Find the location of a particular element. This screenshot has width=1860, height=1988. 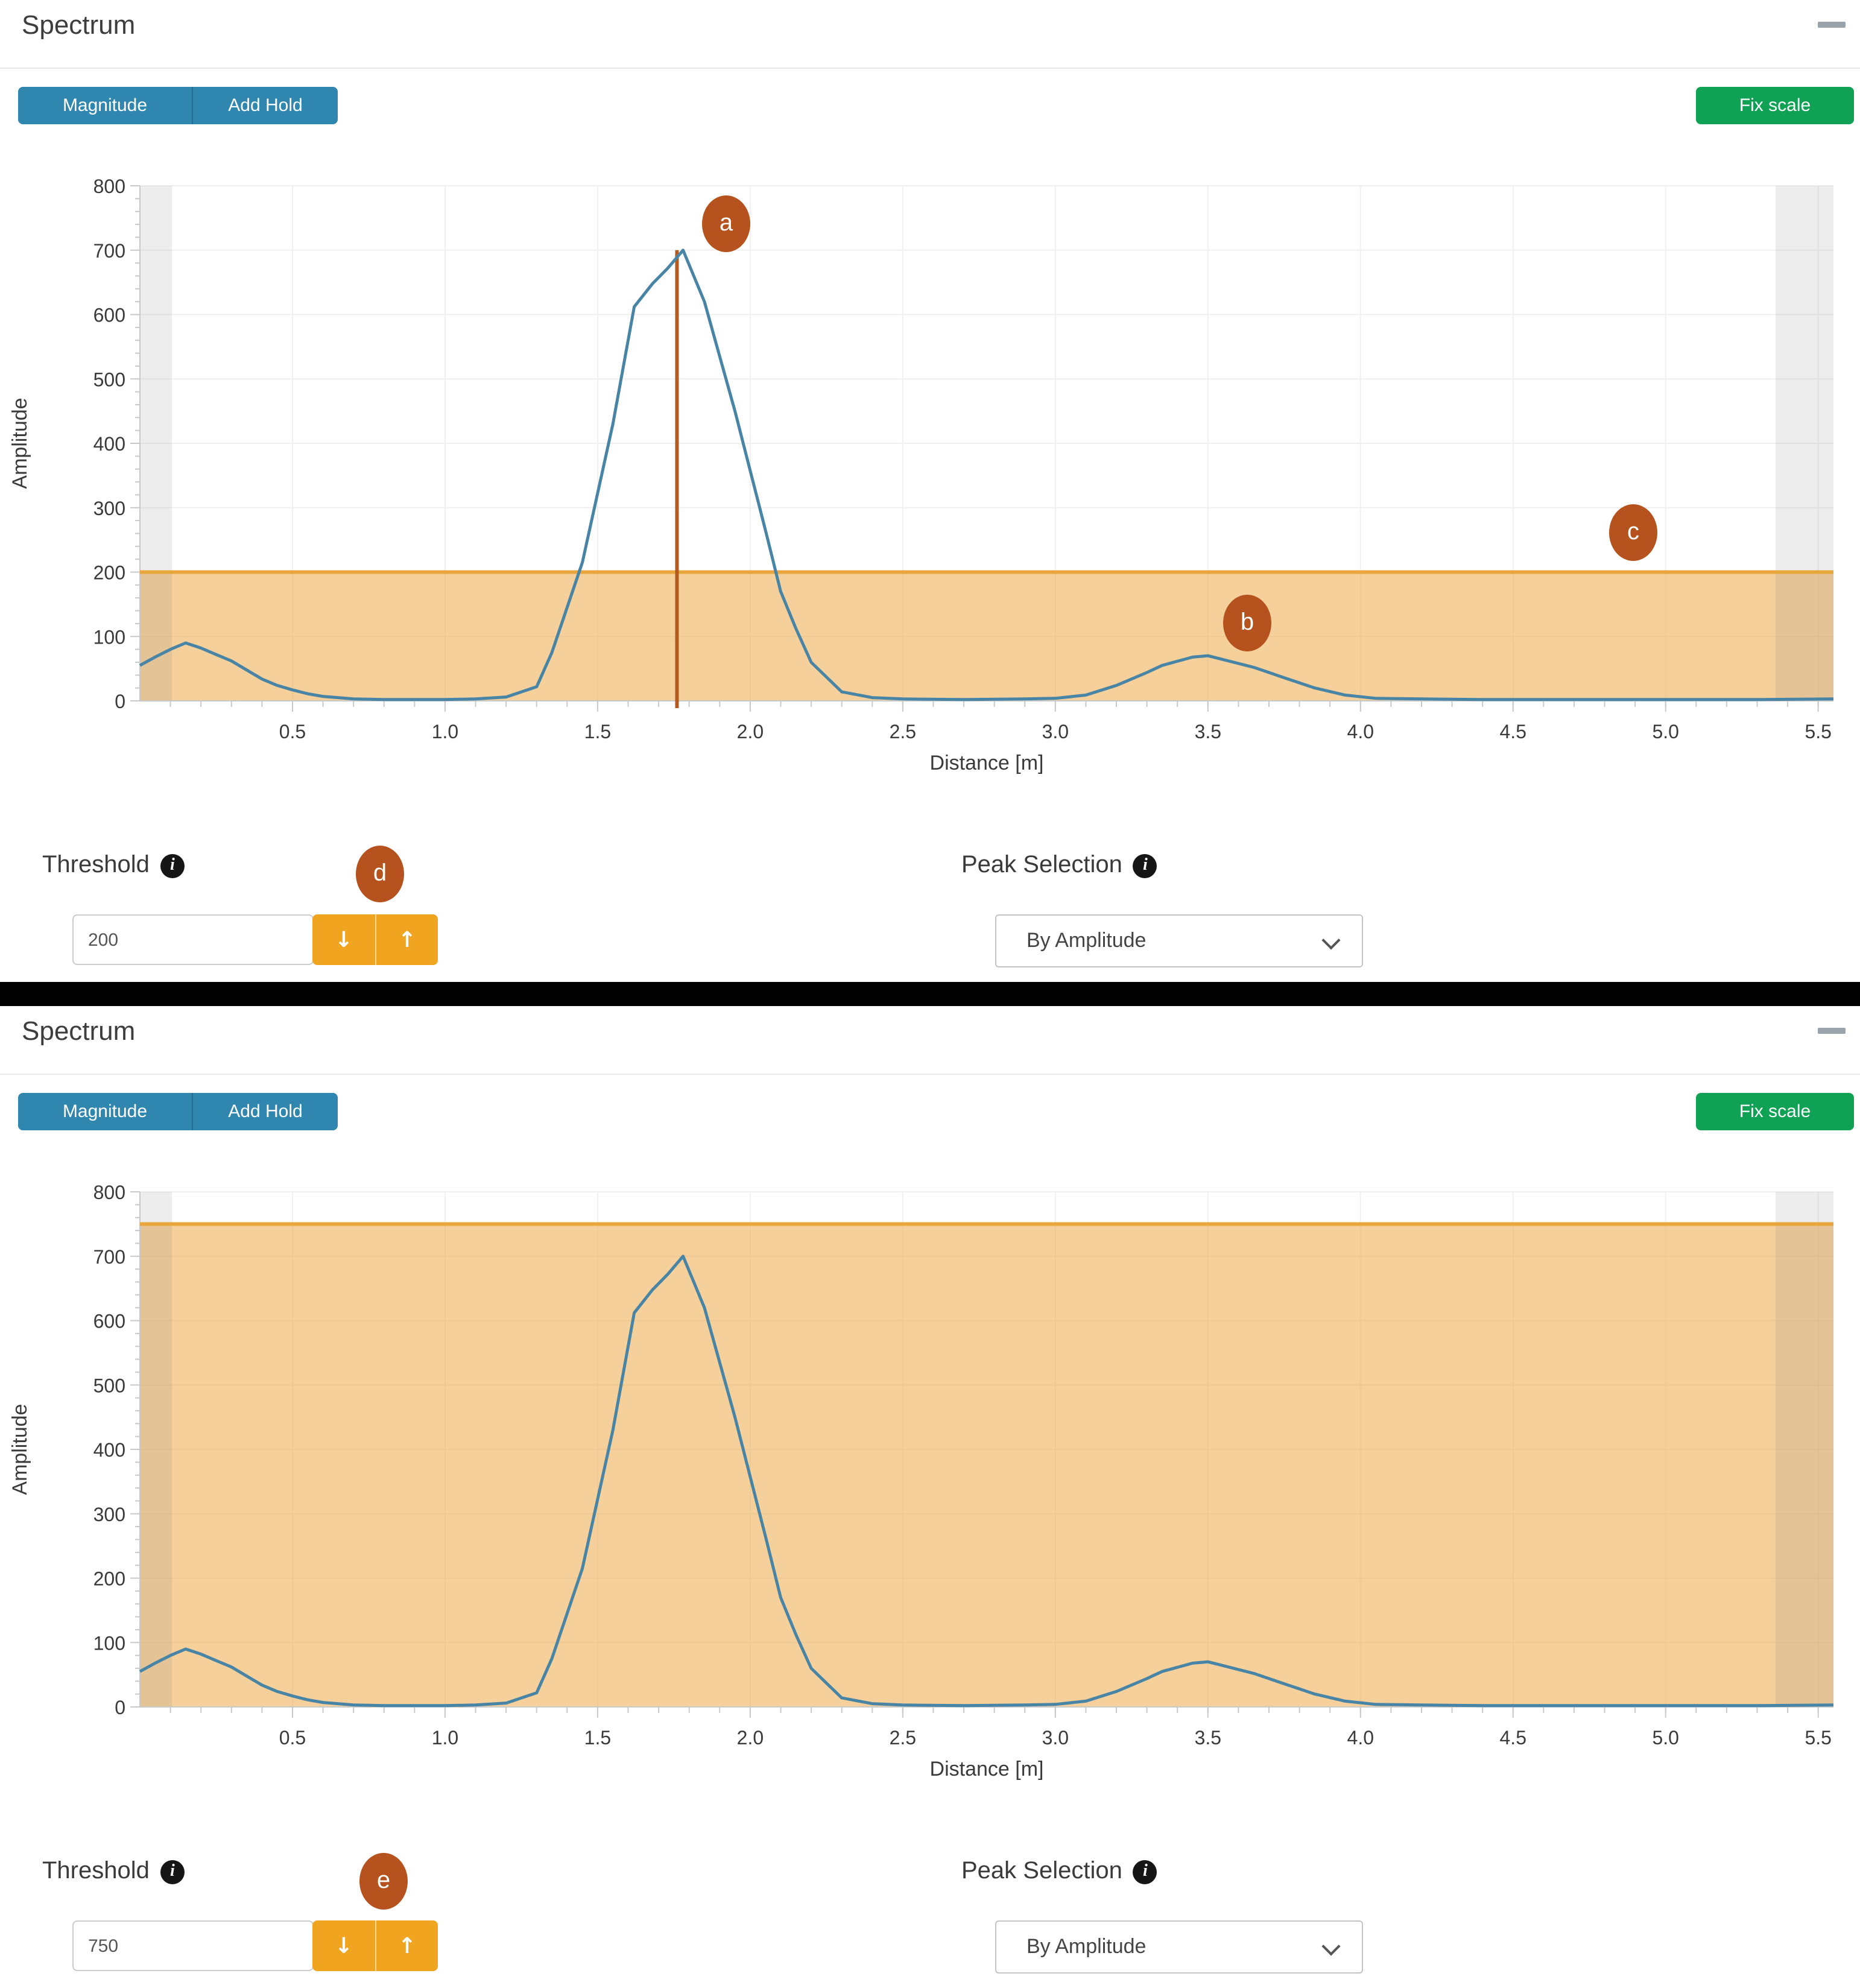

annotation-badge-a: a is located at coordinates (726, 223).